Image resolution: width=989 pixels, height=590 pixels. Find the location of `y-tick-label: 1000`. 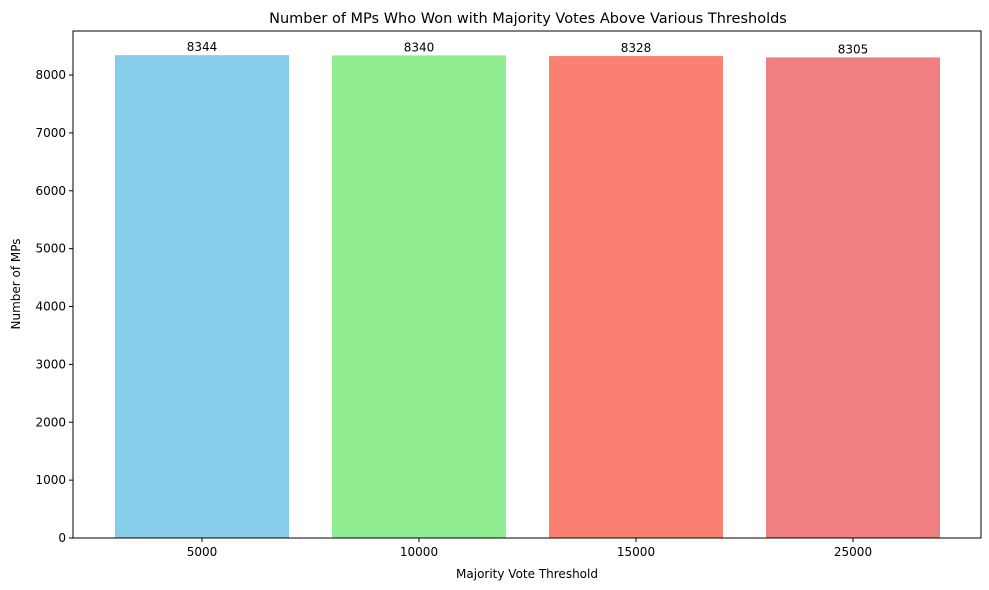

y-tick-label: 1000 is located at coordinates (50, 480).